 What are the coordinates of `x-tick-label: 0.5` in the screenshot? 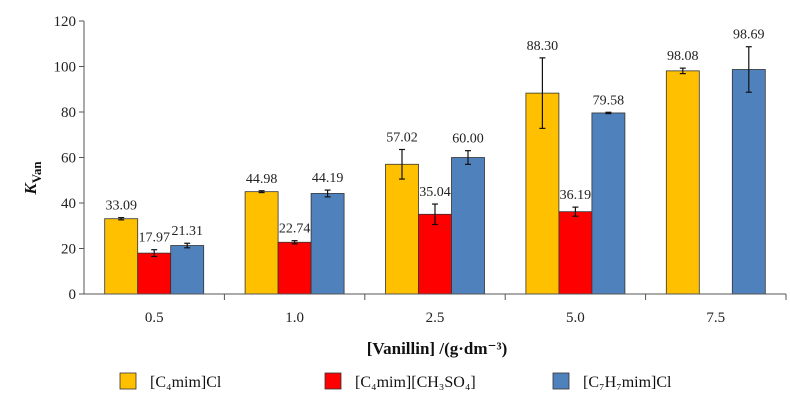 It's located at (154, 318).